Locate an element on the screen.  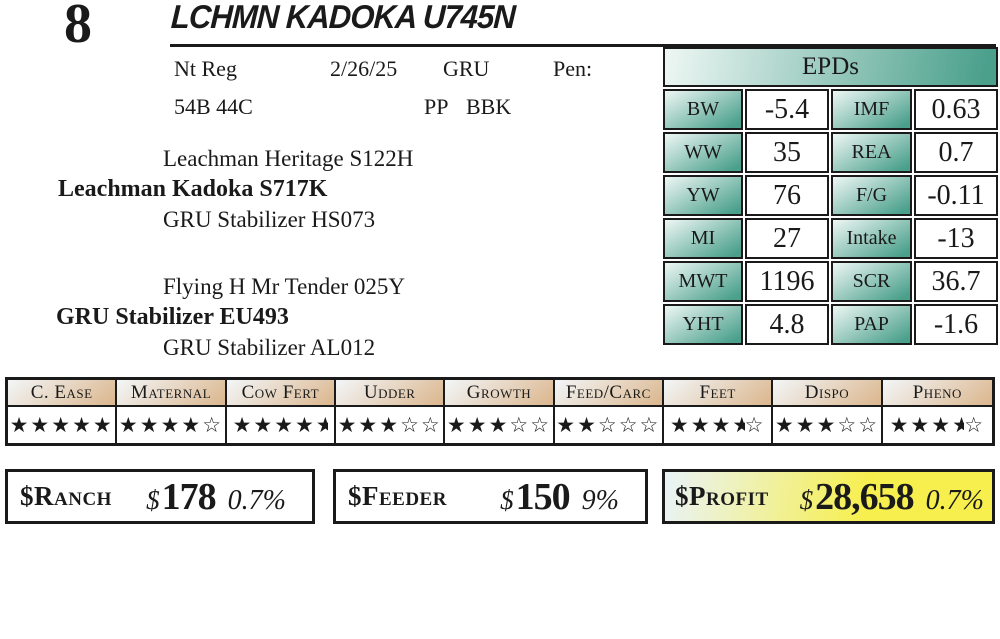
rating-stars-c-ease: ★★★★★ is located at coordinates (63, 425).